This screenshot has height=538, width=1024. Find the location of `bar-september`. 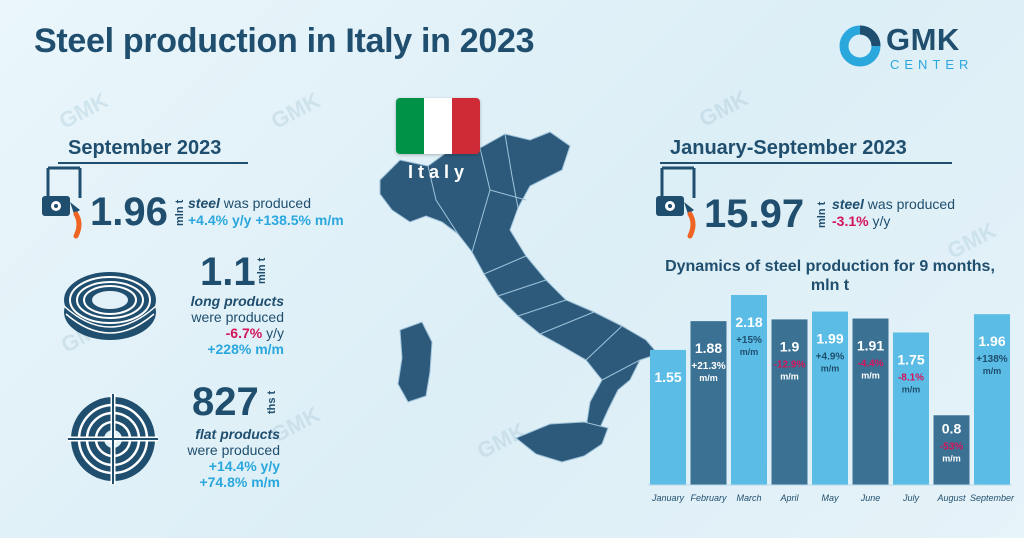

bar-september is located at coordinates (992, 399).